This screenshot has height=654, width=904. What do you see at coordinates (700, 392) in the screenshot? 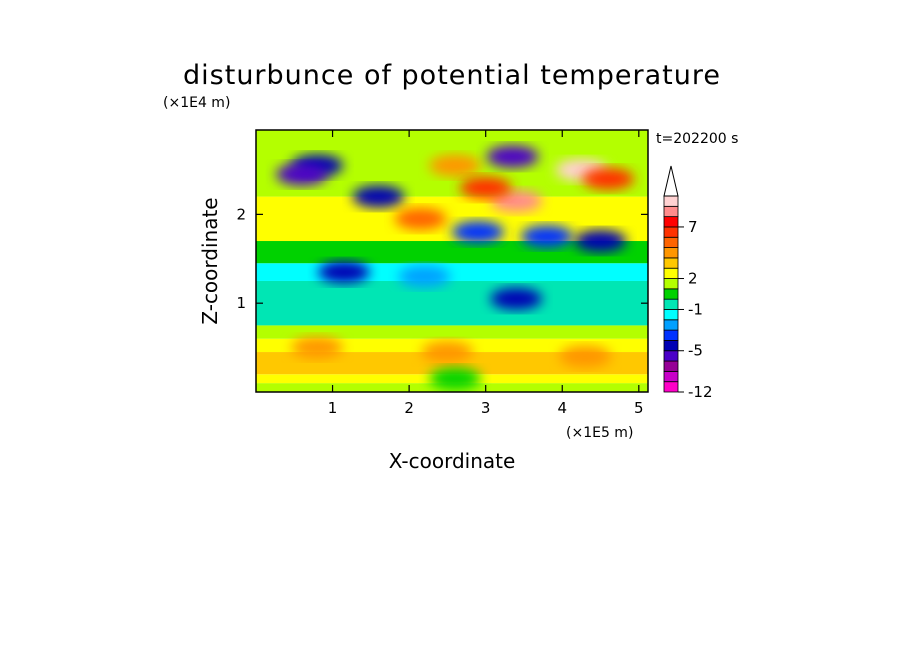
I see `colorbar-label-0: -12` at bounding box center [700, 392].